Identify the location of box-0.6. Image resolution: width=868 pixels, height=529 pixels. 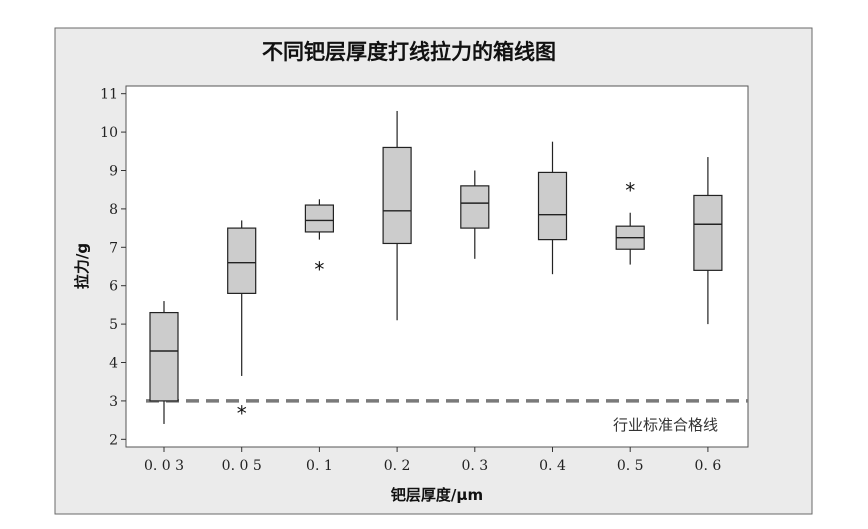
(708, 241).